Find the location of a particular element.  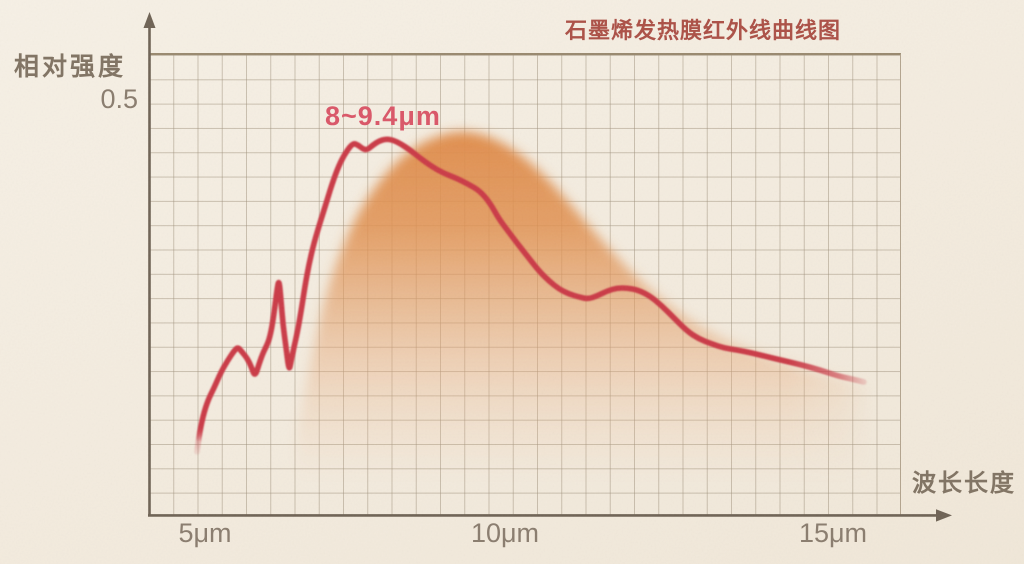

y-axis-tick-0.5: 0.5 is located at coordinates (119, 99).